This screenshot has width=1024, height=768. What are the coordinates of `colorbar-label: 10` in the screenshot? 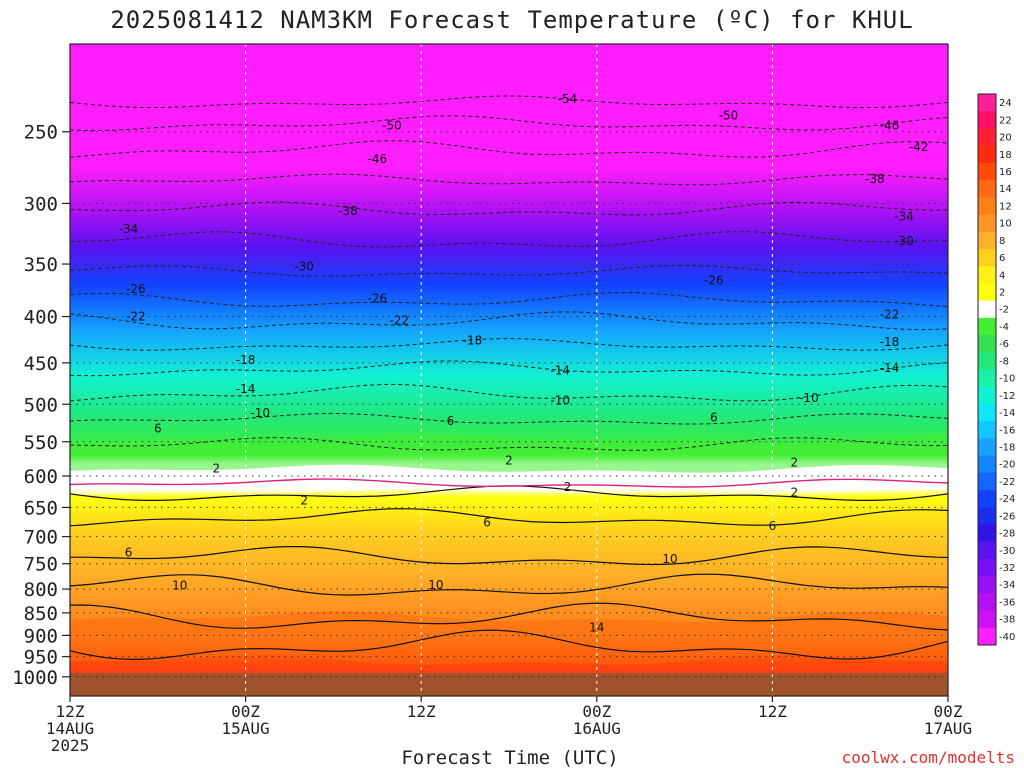 It's located at (1005, 224).